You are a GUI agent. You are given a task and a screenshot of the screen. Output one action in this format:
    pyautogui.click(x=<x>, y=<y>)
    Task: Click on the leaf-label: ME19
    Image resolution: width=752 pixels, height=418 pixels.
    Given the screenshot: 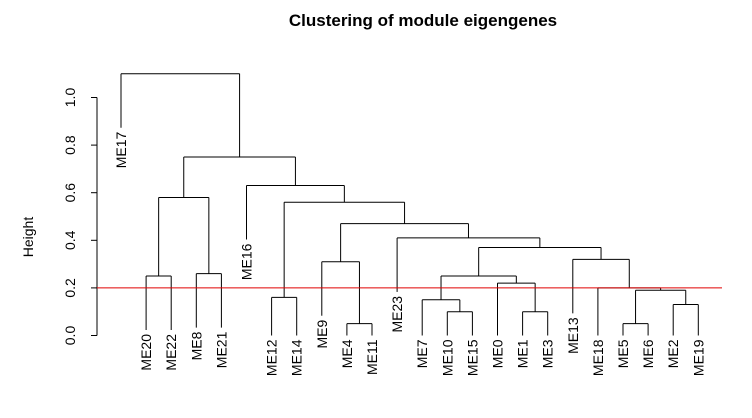 What is the action you would take?
    pyautogui.click(x=698, y=357)
    